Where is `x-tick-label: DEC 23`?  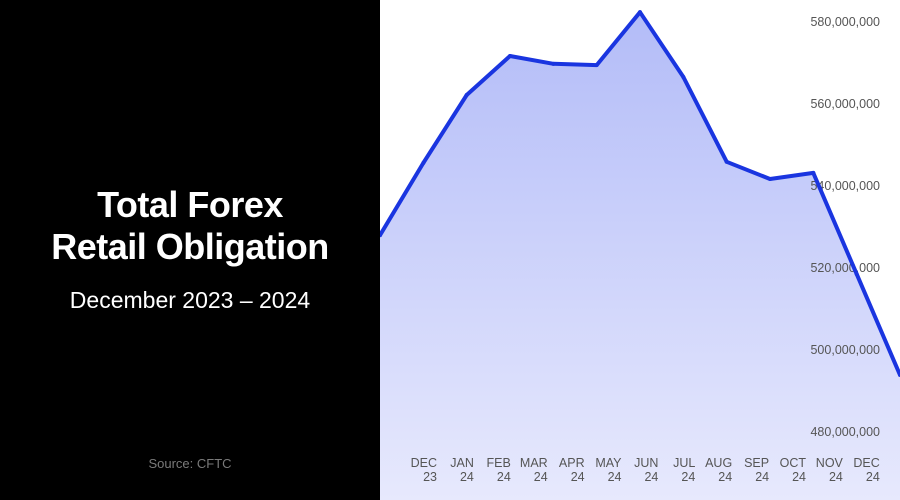
x-tick-label: DEC 23 is located at coordinates (424, 470).